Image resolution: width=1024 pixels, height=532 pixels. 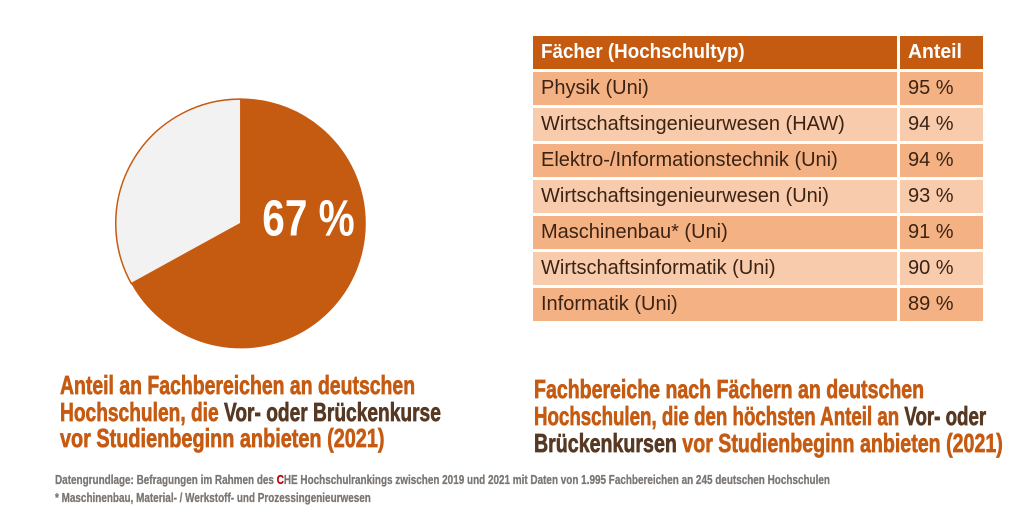 I want to click on svg-text: 67 %, so click(x=308, y=218).